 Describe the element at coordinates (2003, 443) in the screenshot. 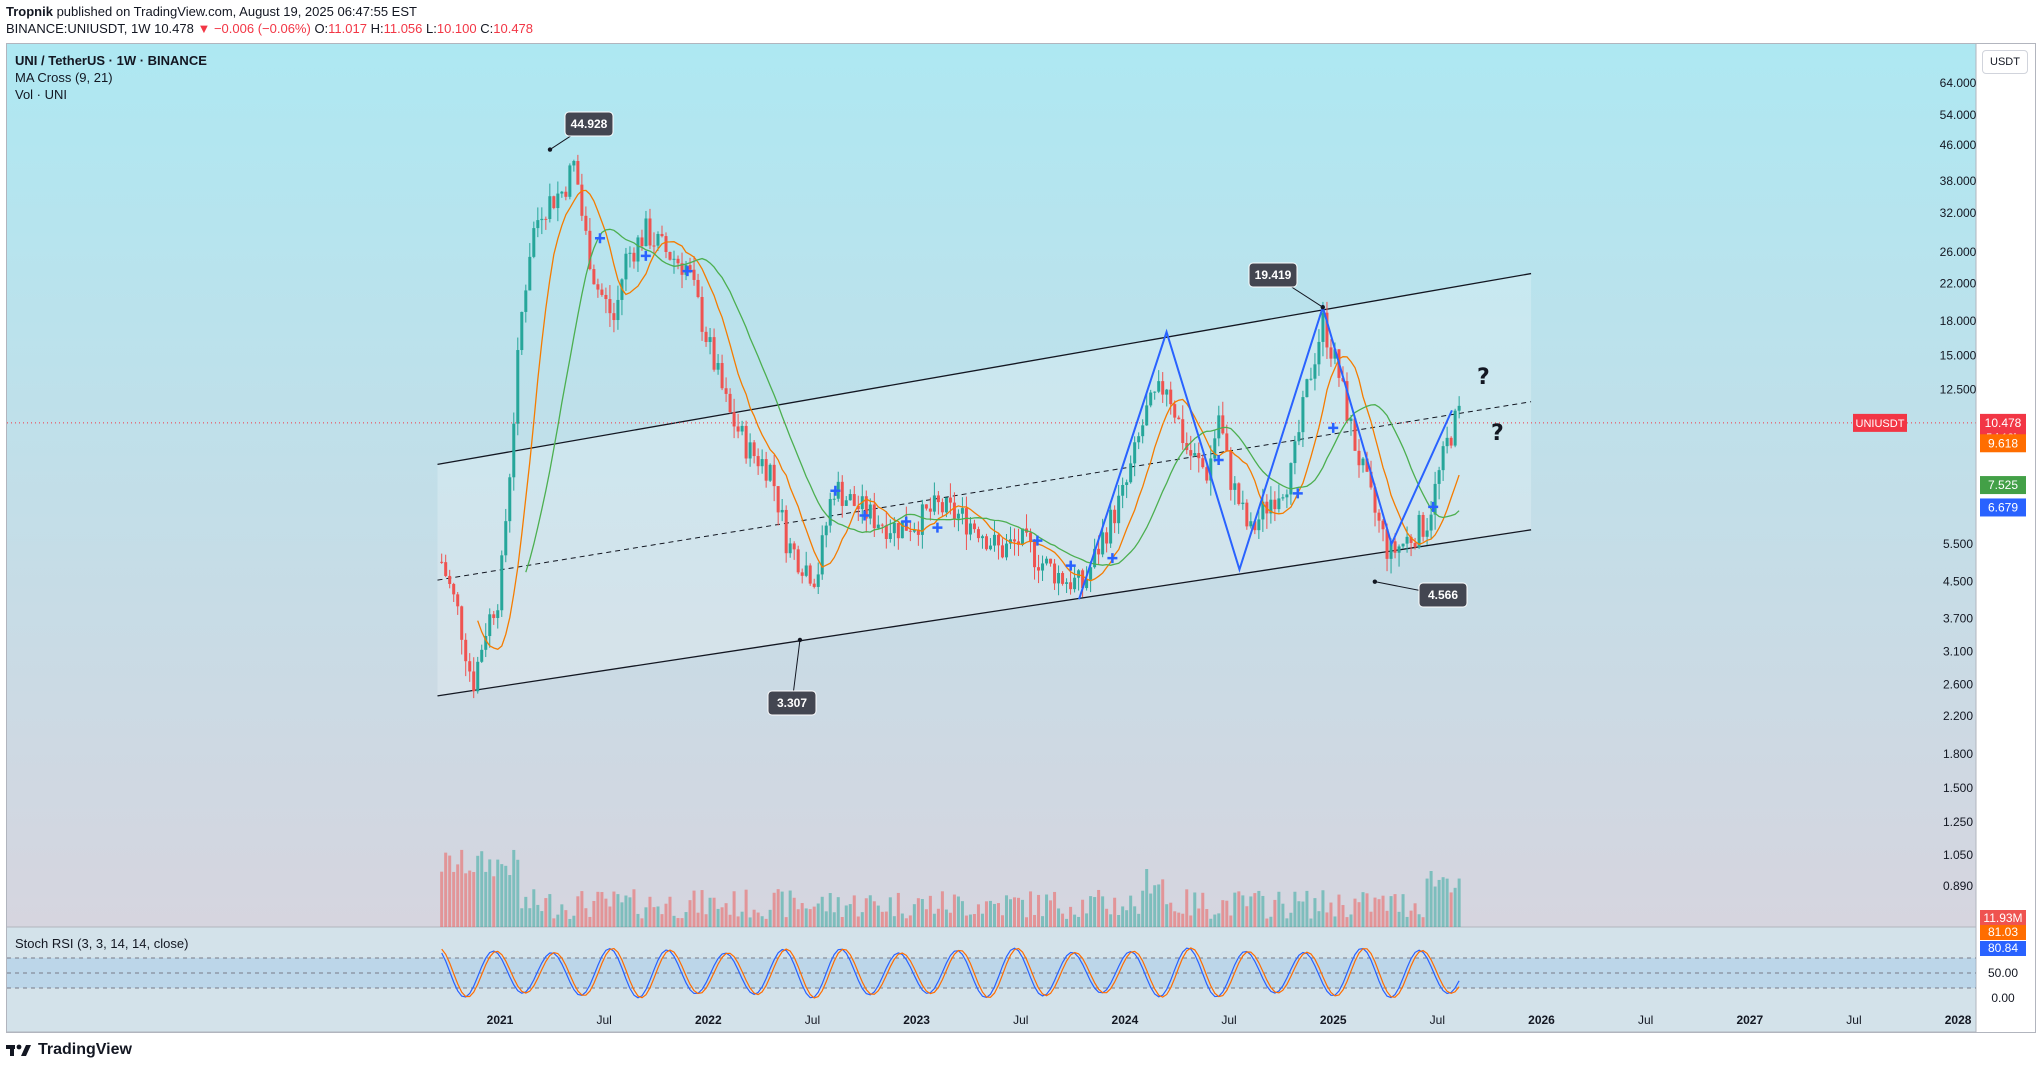

I see `price-tag` at that location.